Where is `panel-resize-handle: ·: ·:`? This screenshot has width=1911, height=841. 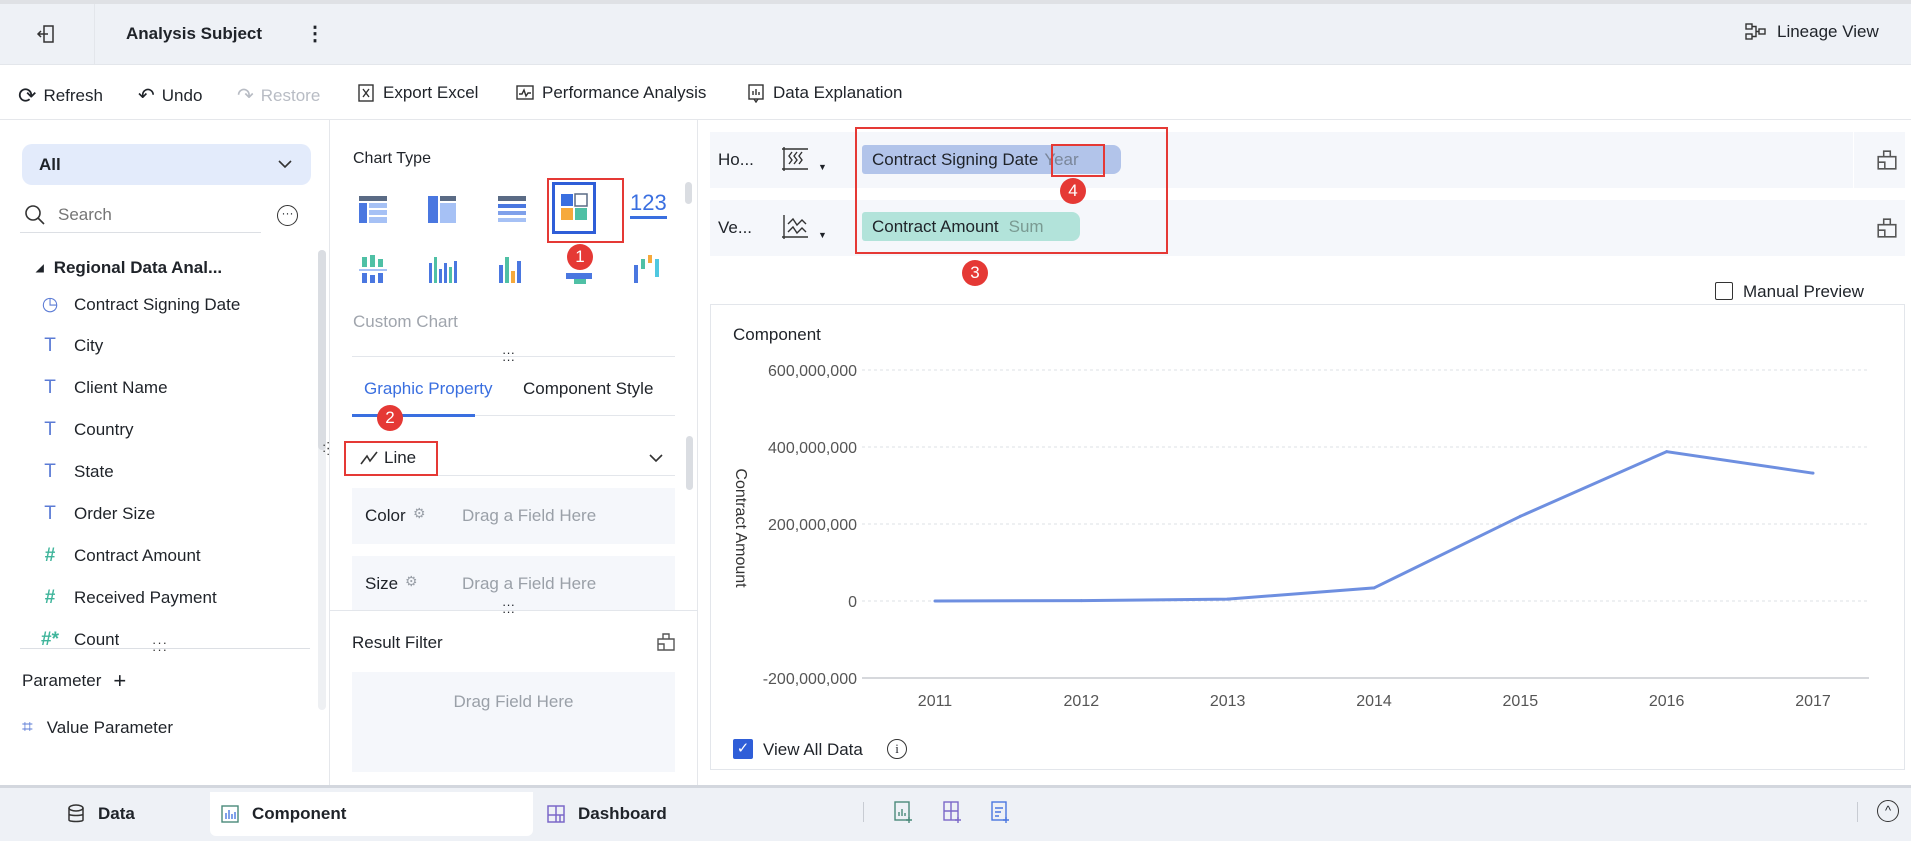 panel-resize-handle: ·: ·: is located at coordinates (326, 447).